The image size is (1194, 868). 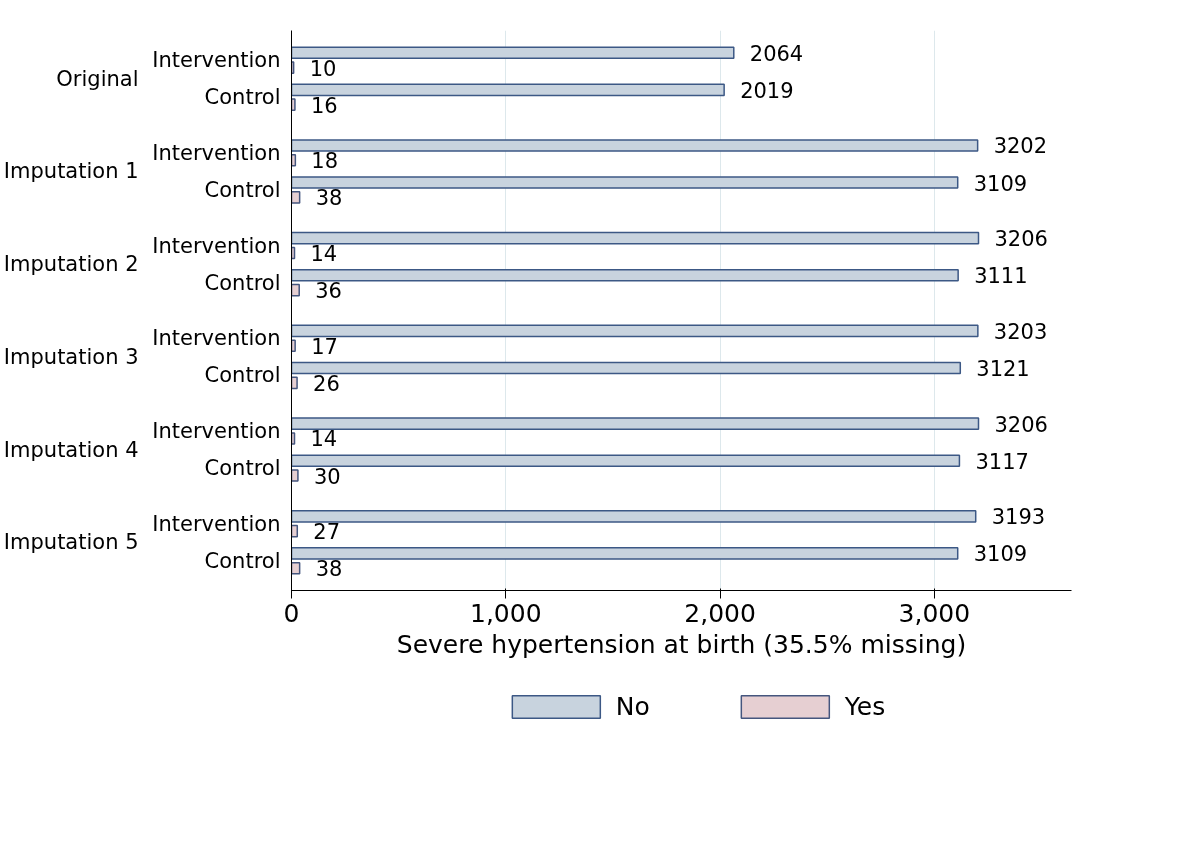 I want to click on data-label: 2019, so click(x=767, y=90).